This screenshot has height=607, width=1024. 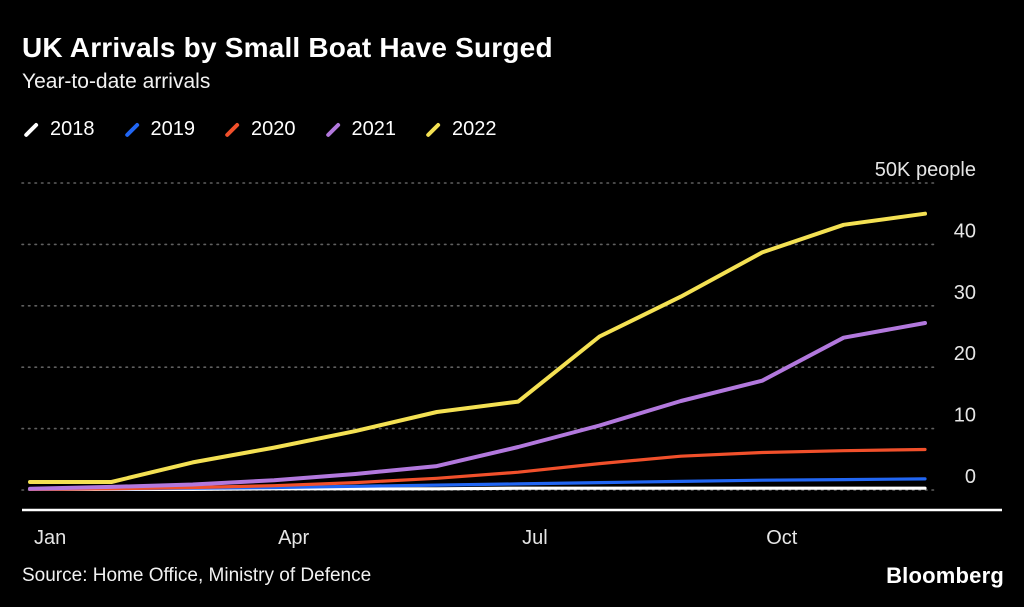 What do you see at coordinates (50, 538) in the screenshot?
I see `x-tick-label: Jan` at bounding box center [50, 538].